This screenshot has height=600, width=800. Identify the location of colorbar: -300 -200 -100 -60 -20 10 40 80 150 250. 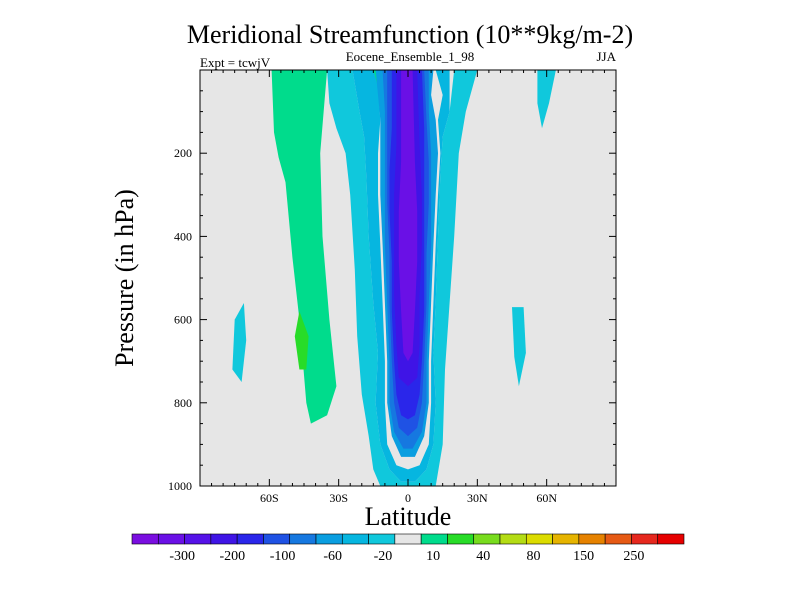
(408, 548).